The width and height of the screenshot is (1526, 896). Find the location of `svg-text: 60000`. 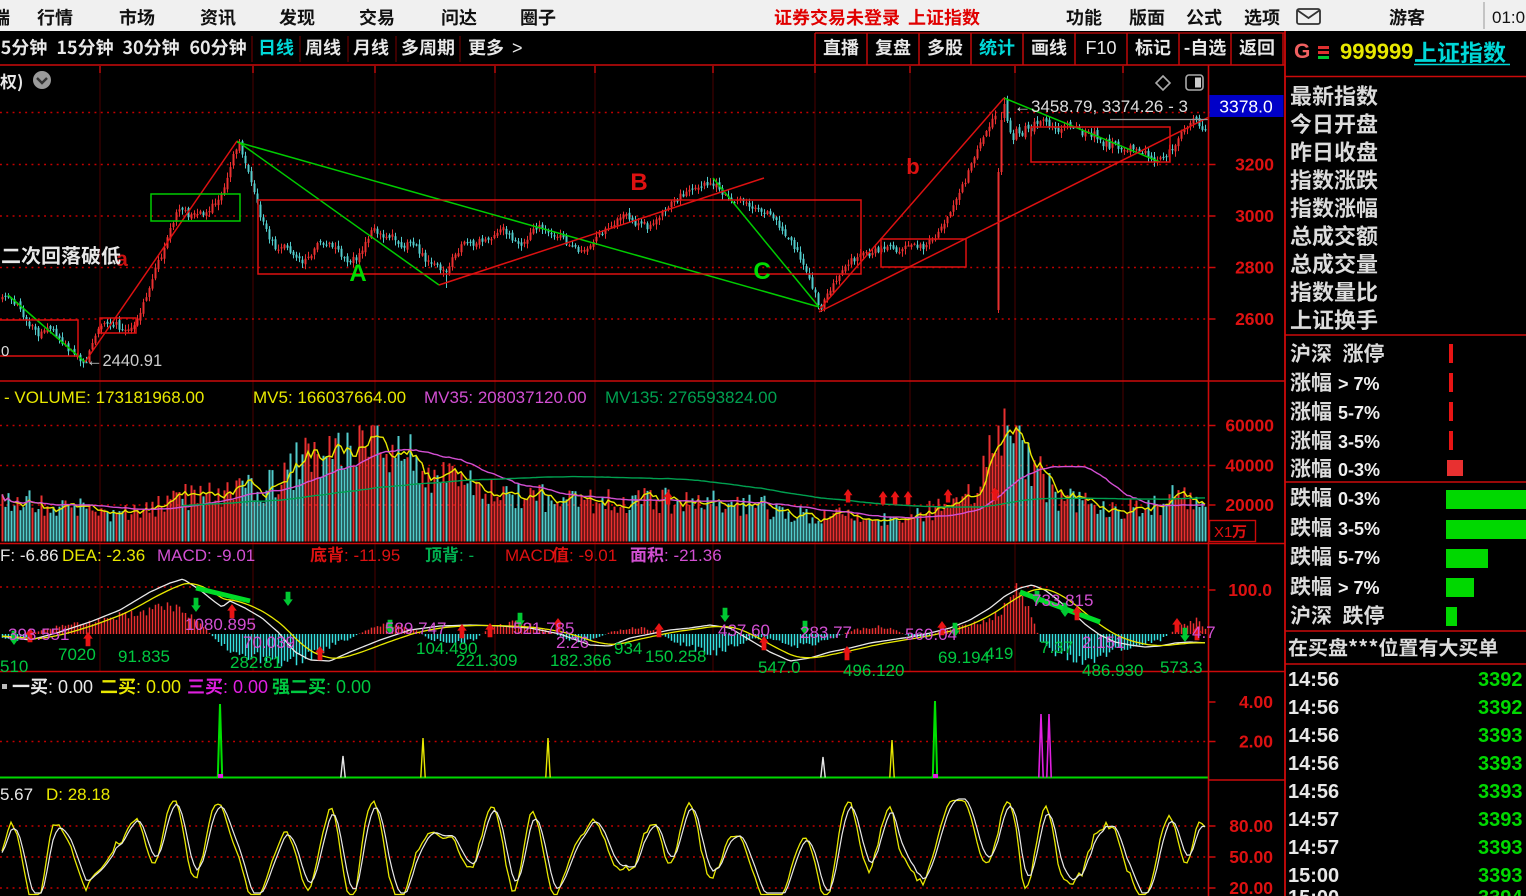

svg-text: 60000 is located at coordinates (1249, 426).